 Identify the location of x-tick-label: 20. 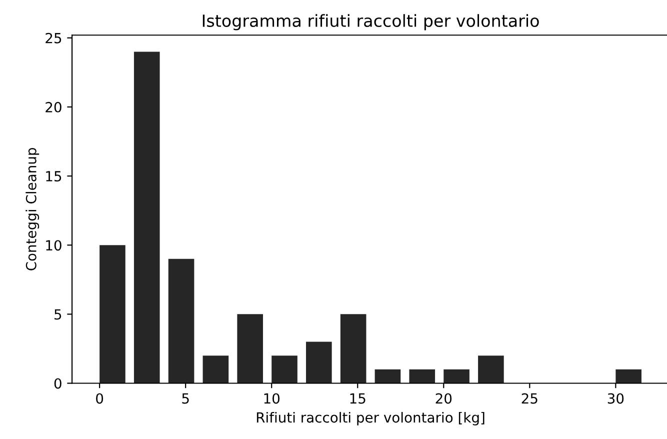
(444, 398).